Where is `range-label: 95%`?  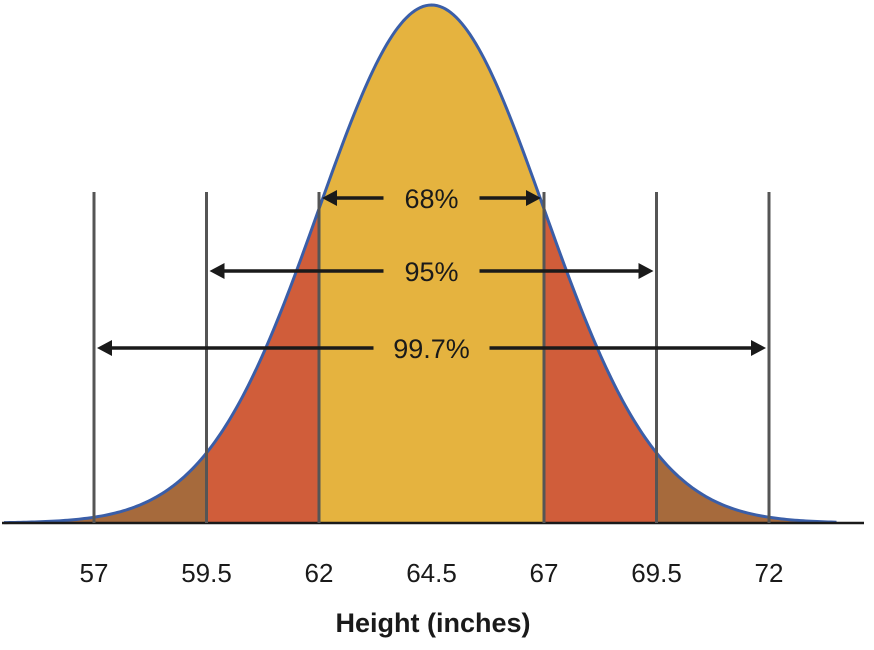 range-label: 95% is located at coordinates (431, 272).